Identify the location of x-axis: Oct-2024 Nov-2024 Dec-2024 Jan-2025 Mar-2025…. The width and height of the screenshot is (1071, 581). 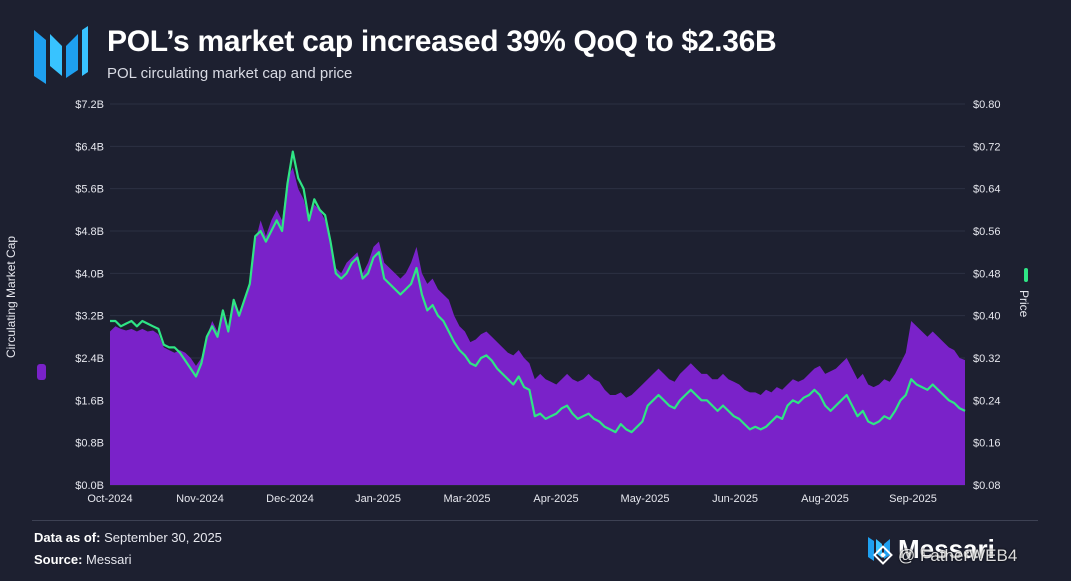
(511, 499).